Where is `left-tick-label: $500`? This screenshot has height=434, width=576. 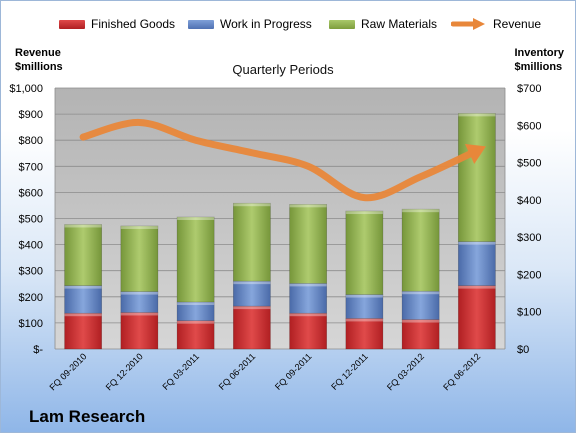
left-tick-label: $500 is located at coordinates (31, 220).